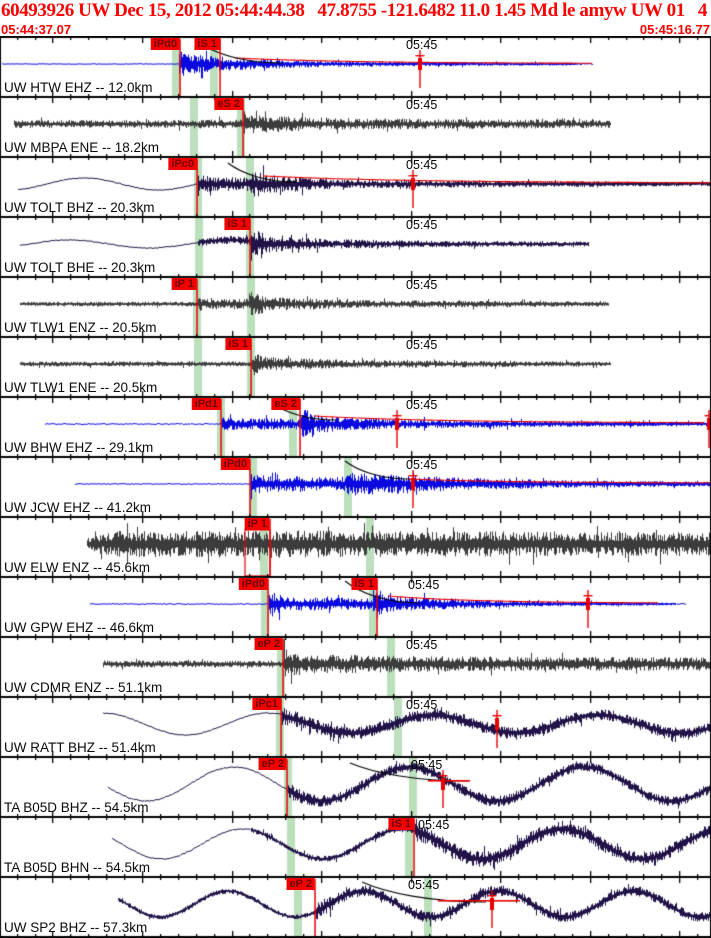 This screenshot has width=711, height=938. Describe the element at coordinates (77, 867) in the screenshot. I see `station-label: TA B05D BHN -- 54.5km` at that location.